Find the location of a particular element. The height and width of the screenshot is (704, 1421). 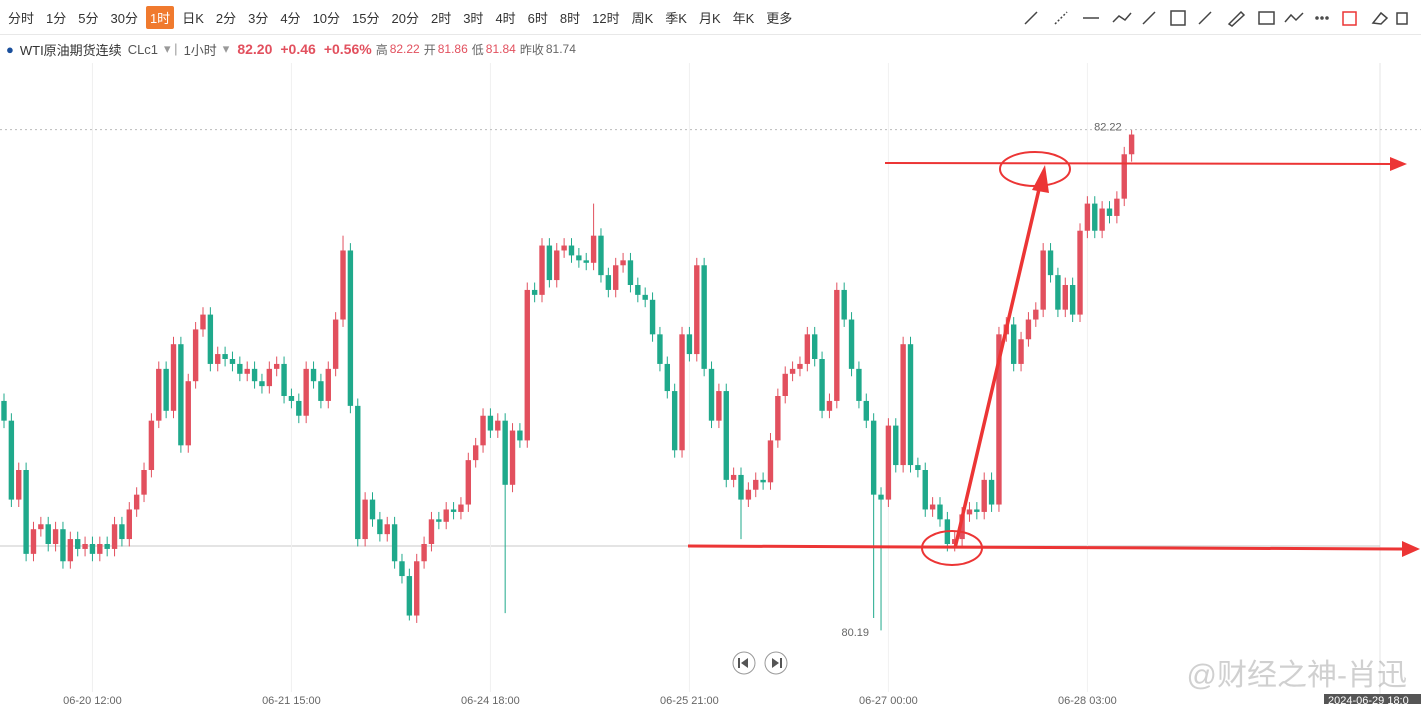

period-tab: 日K is located at coordinates (193, 18).